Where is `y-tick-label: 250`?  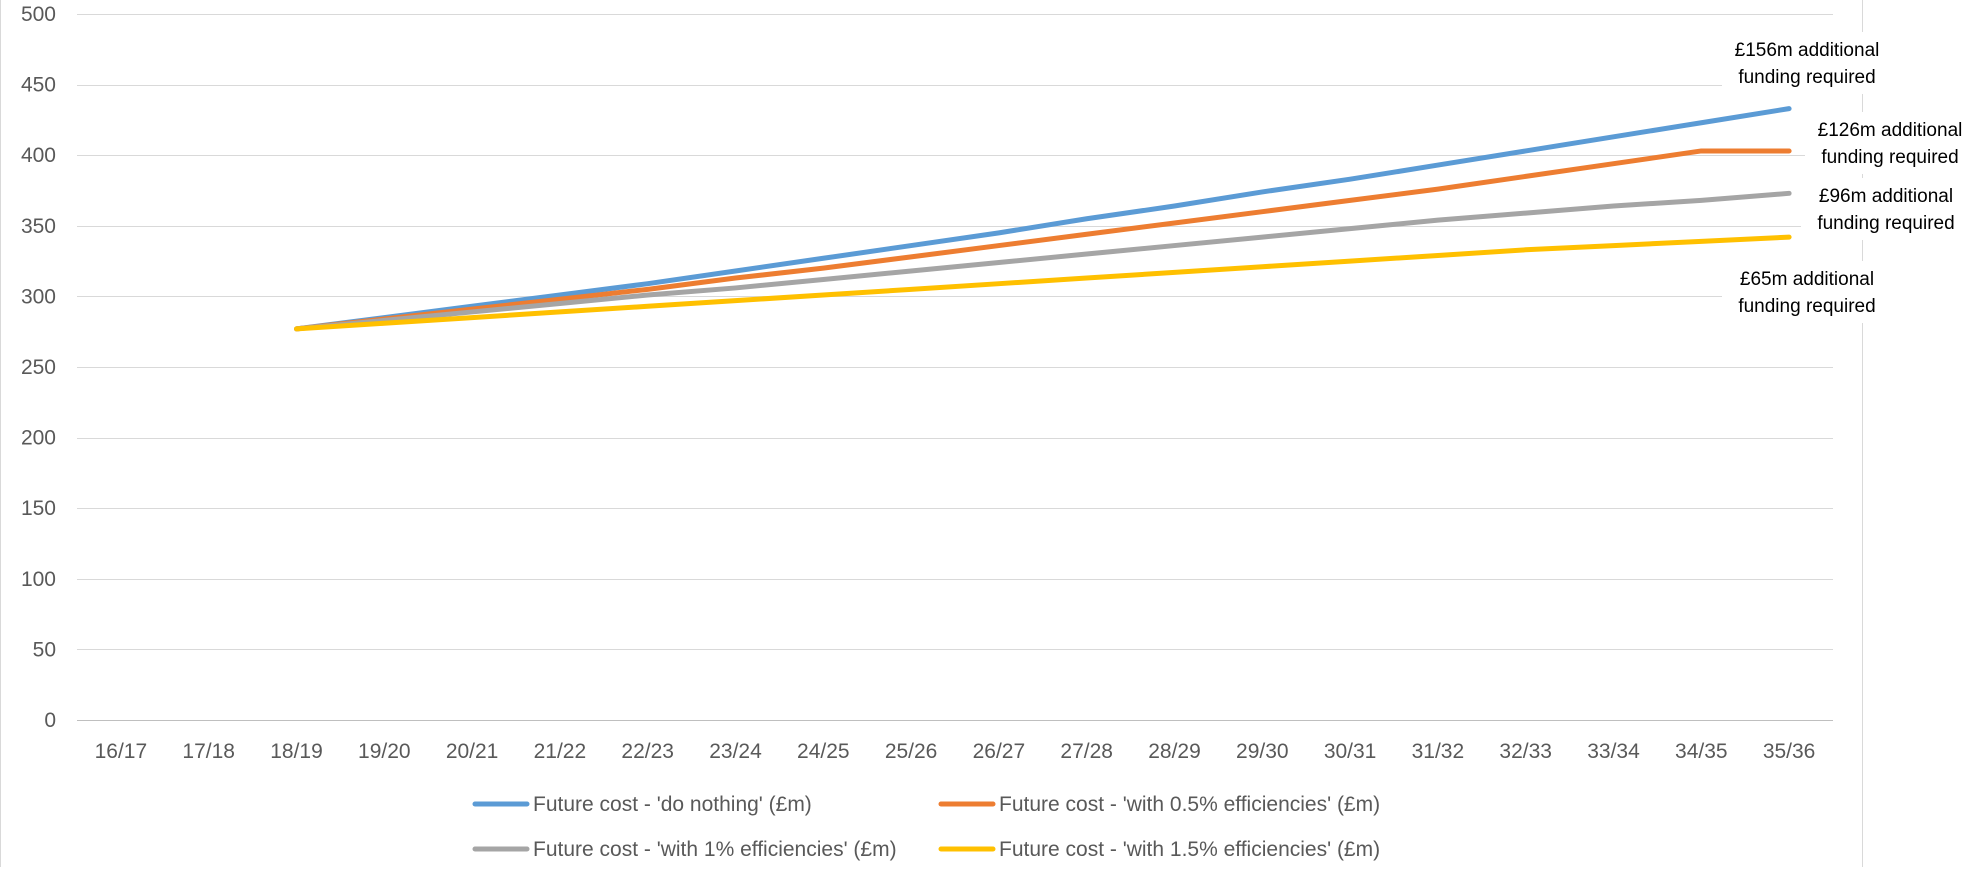 y-tick-label: 250 is located at coordinates (38, 367).